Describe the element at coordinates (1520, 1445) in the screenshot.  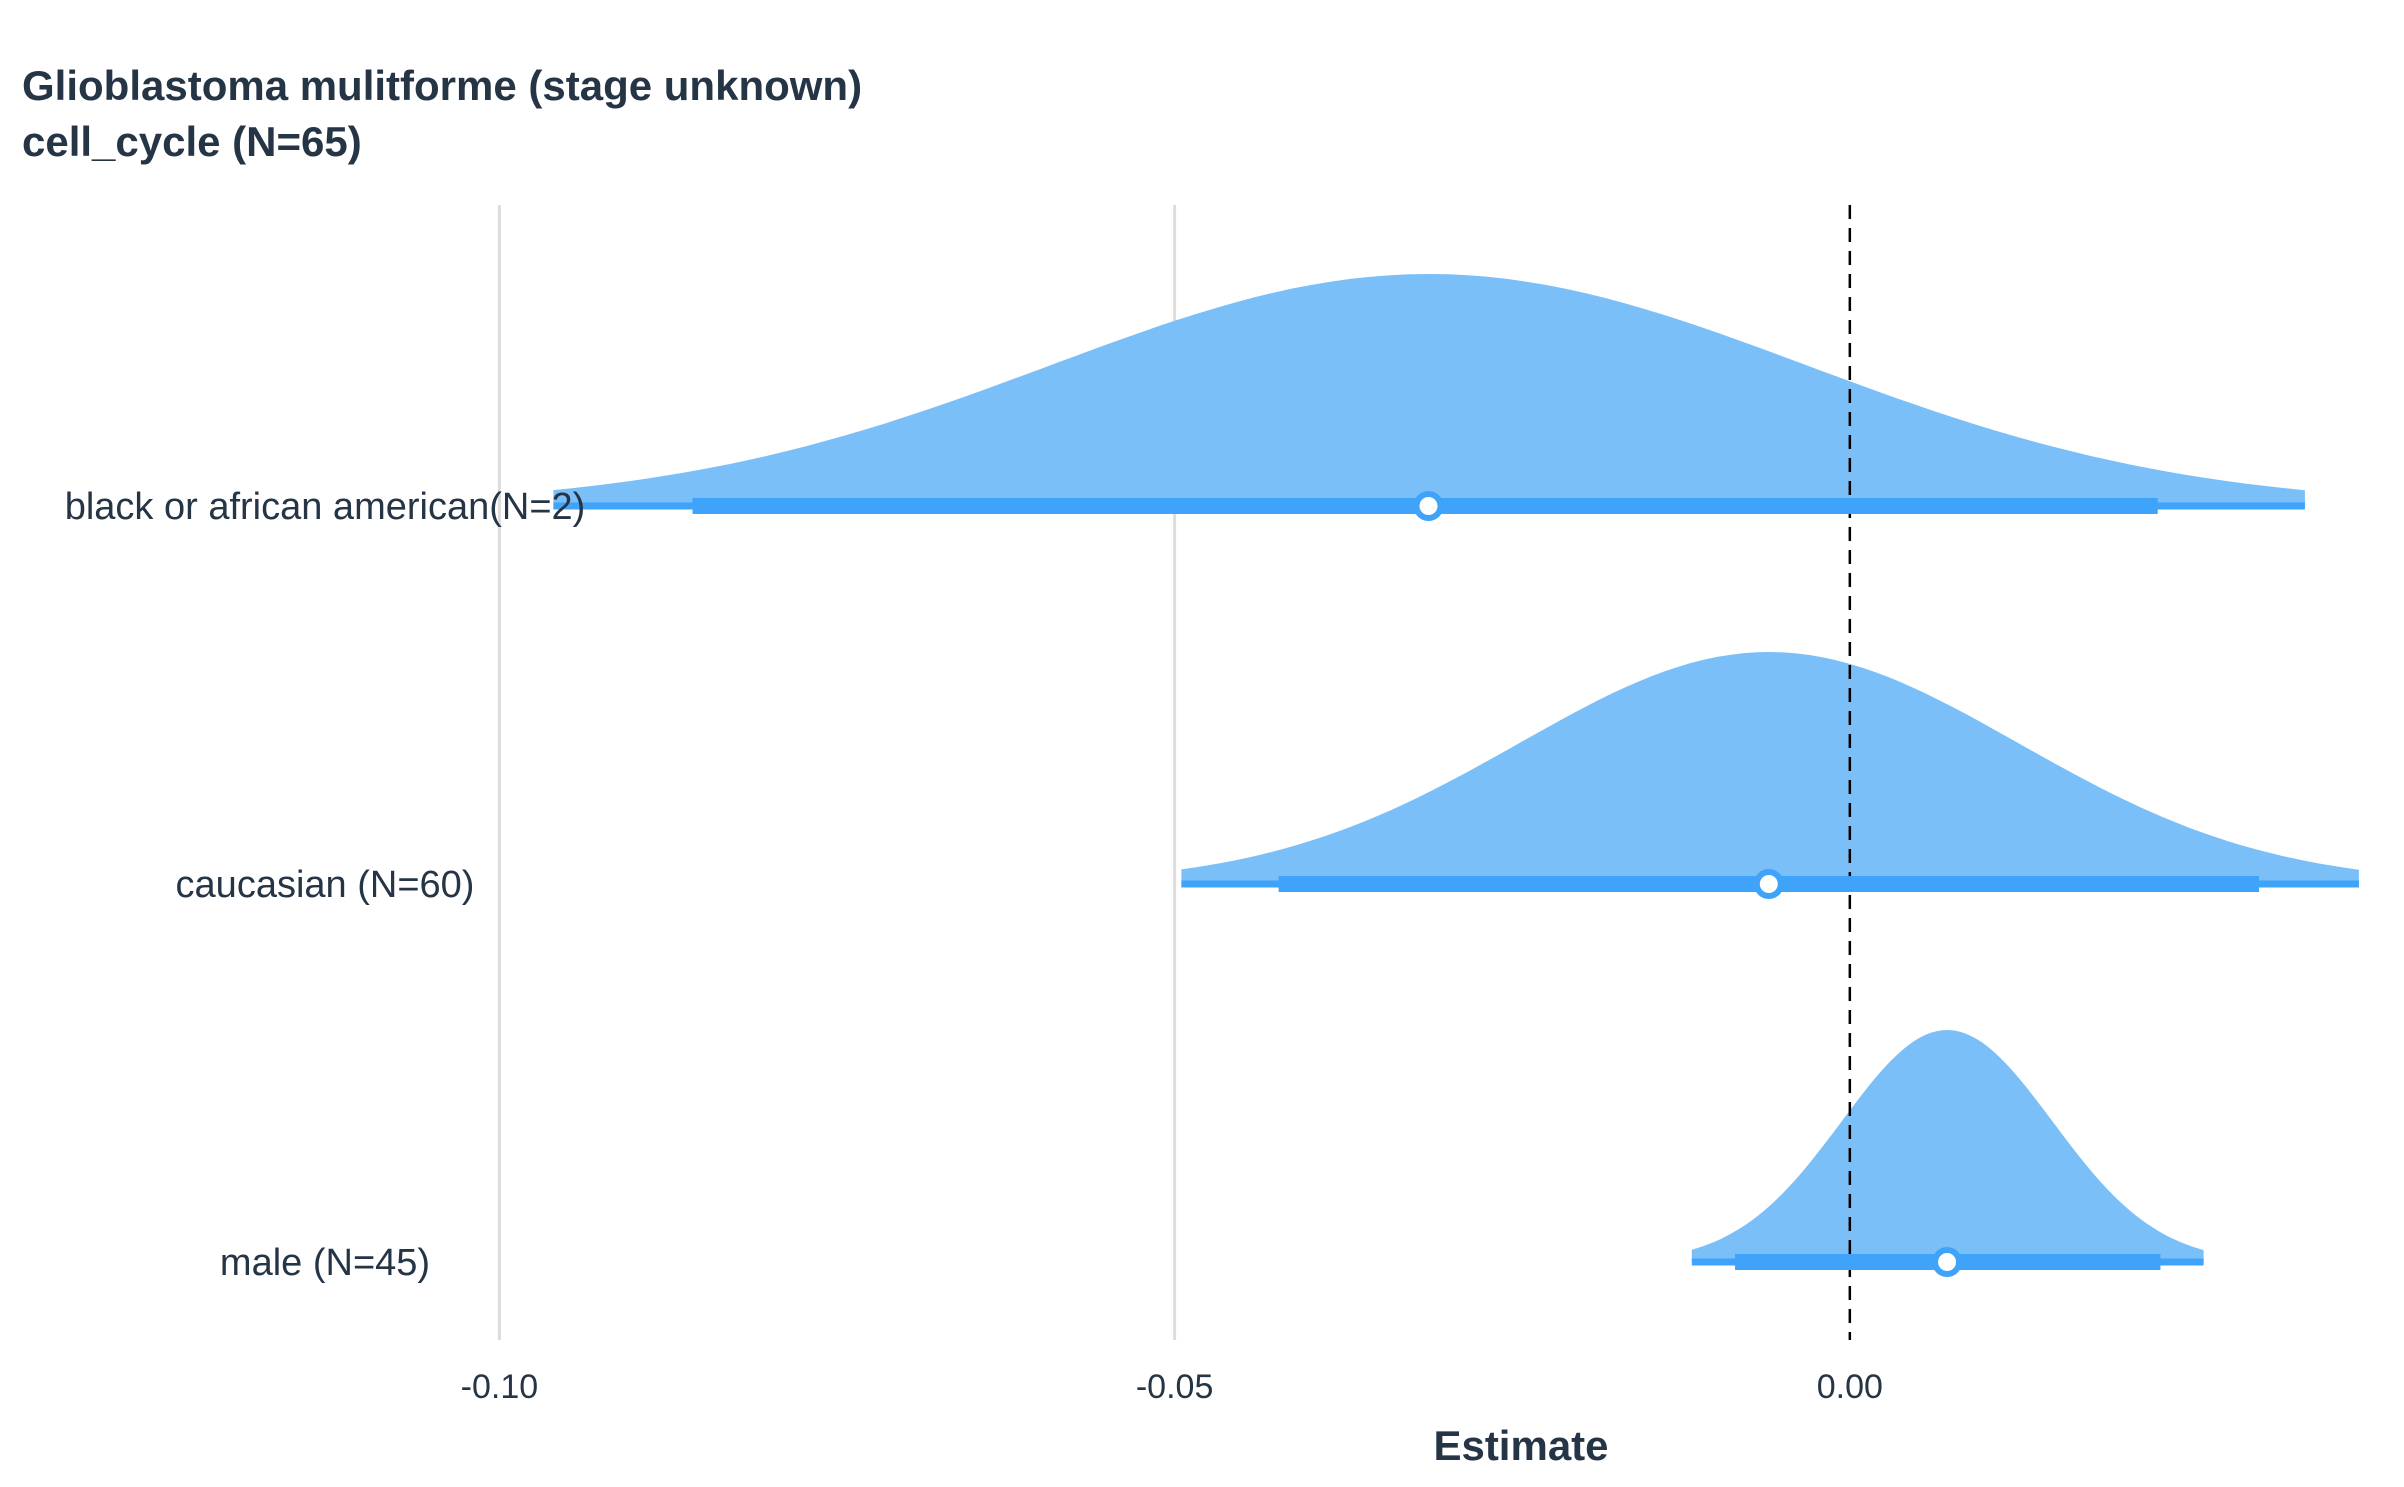
I see `x-axis-title: Estimate` at that location.